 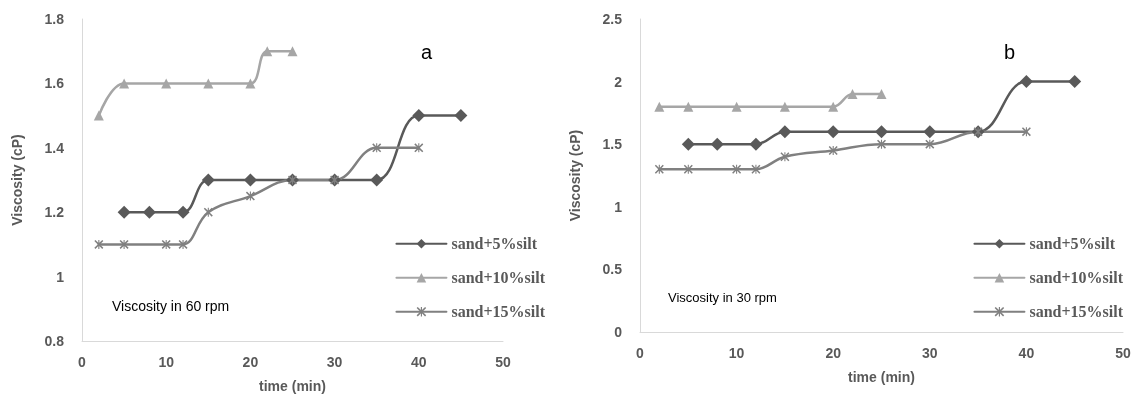 I want to click on annotation: a, so click(x=426, y=52).